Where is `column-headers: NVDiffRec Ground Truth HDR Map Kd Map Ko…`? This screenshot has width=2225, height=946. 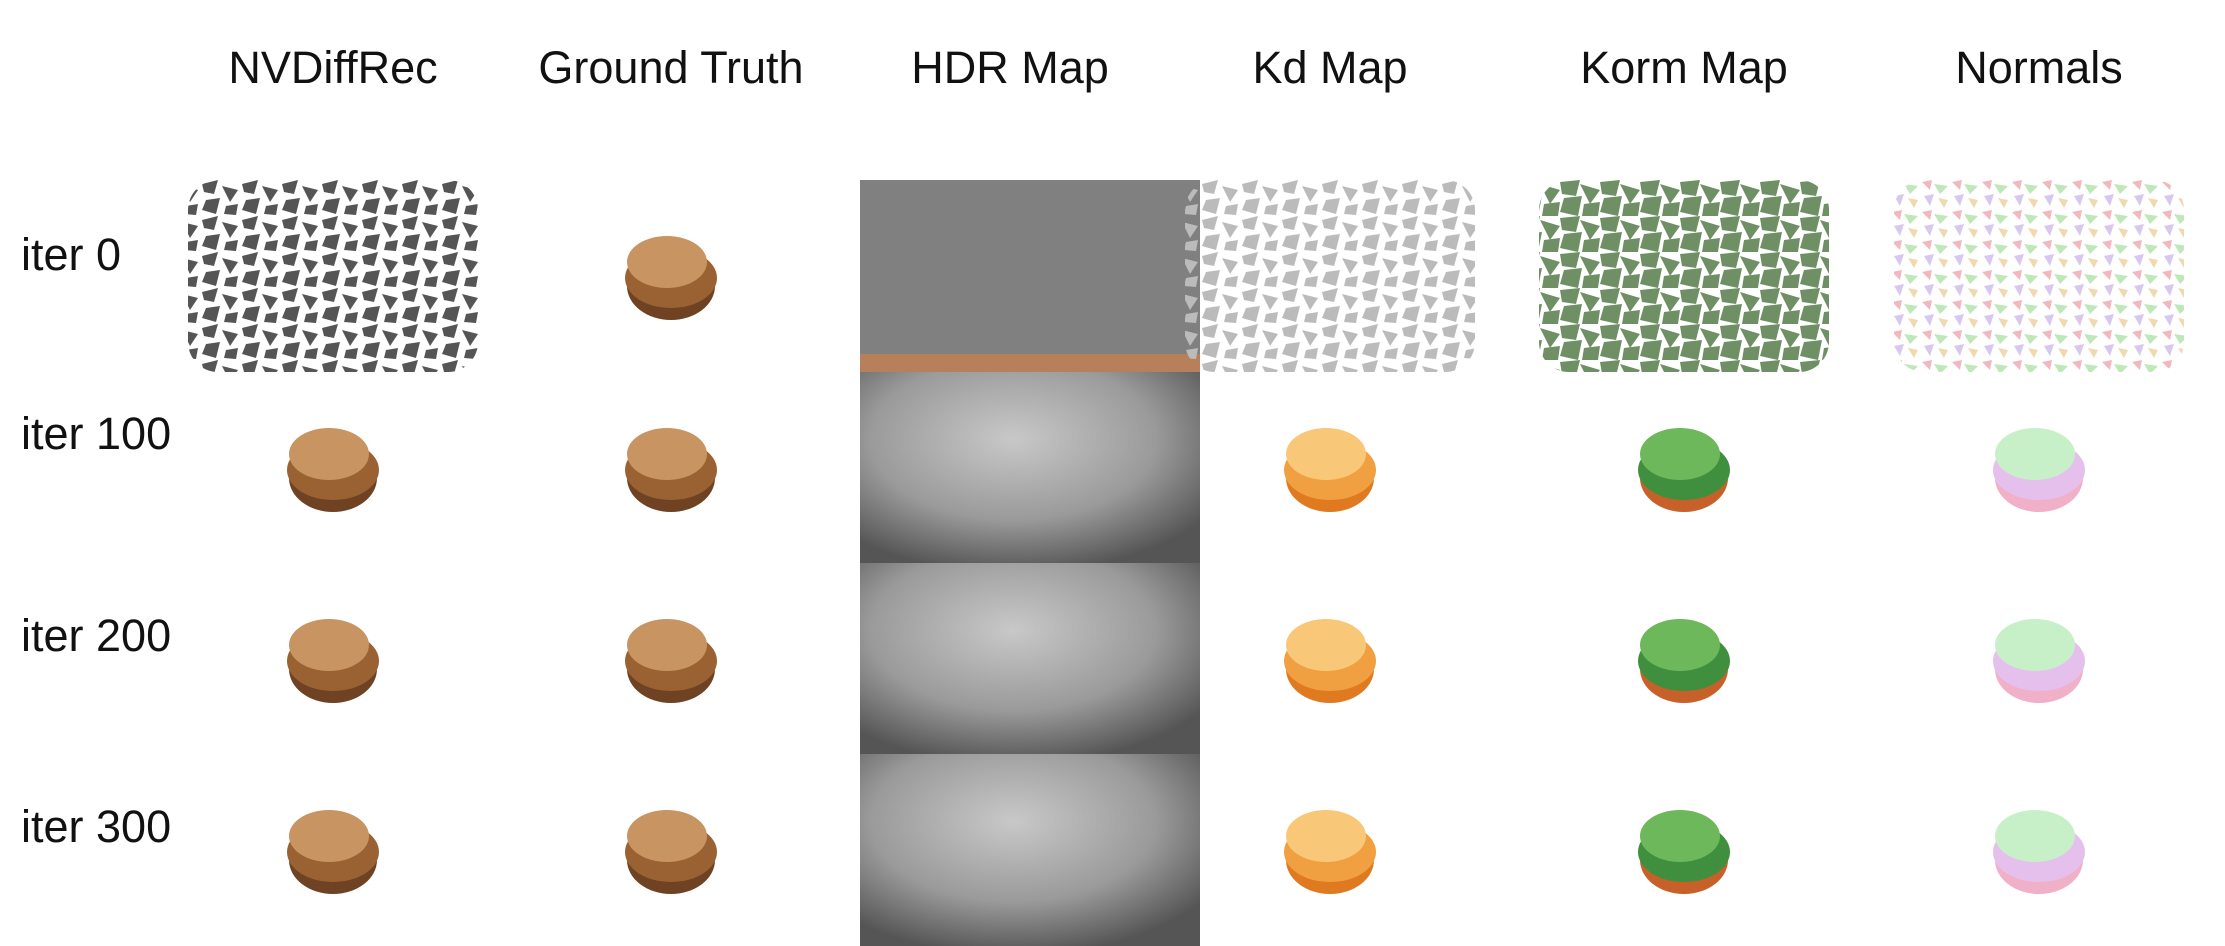 column-headers: NVDiffRec Ground Truth HDR Map Kd Map Ko… is located at coordinates (1175, 67).